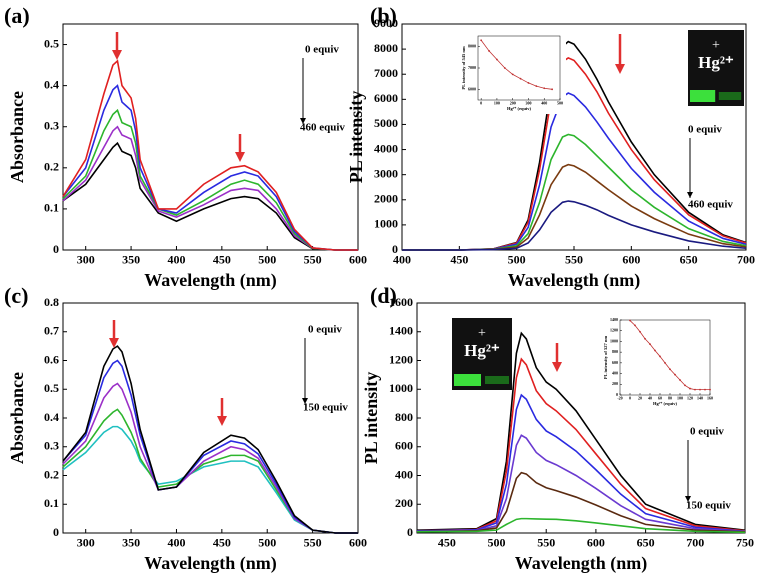 This screenshot has width=758, height=578. Describe the element at coordinates (51, 446) in the screenshot. I see `y-tick-label: 0.3` at that location.